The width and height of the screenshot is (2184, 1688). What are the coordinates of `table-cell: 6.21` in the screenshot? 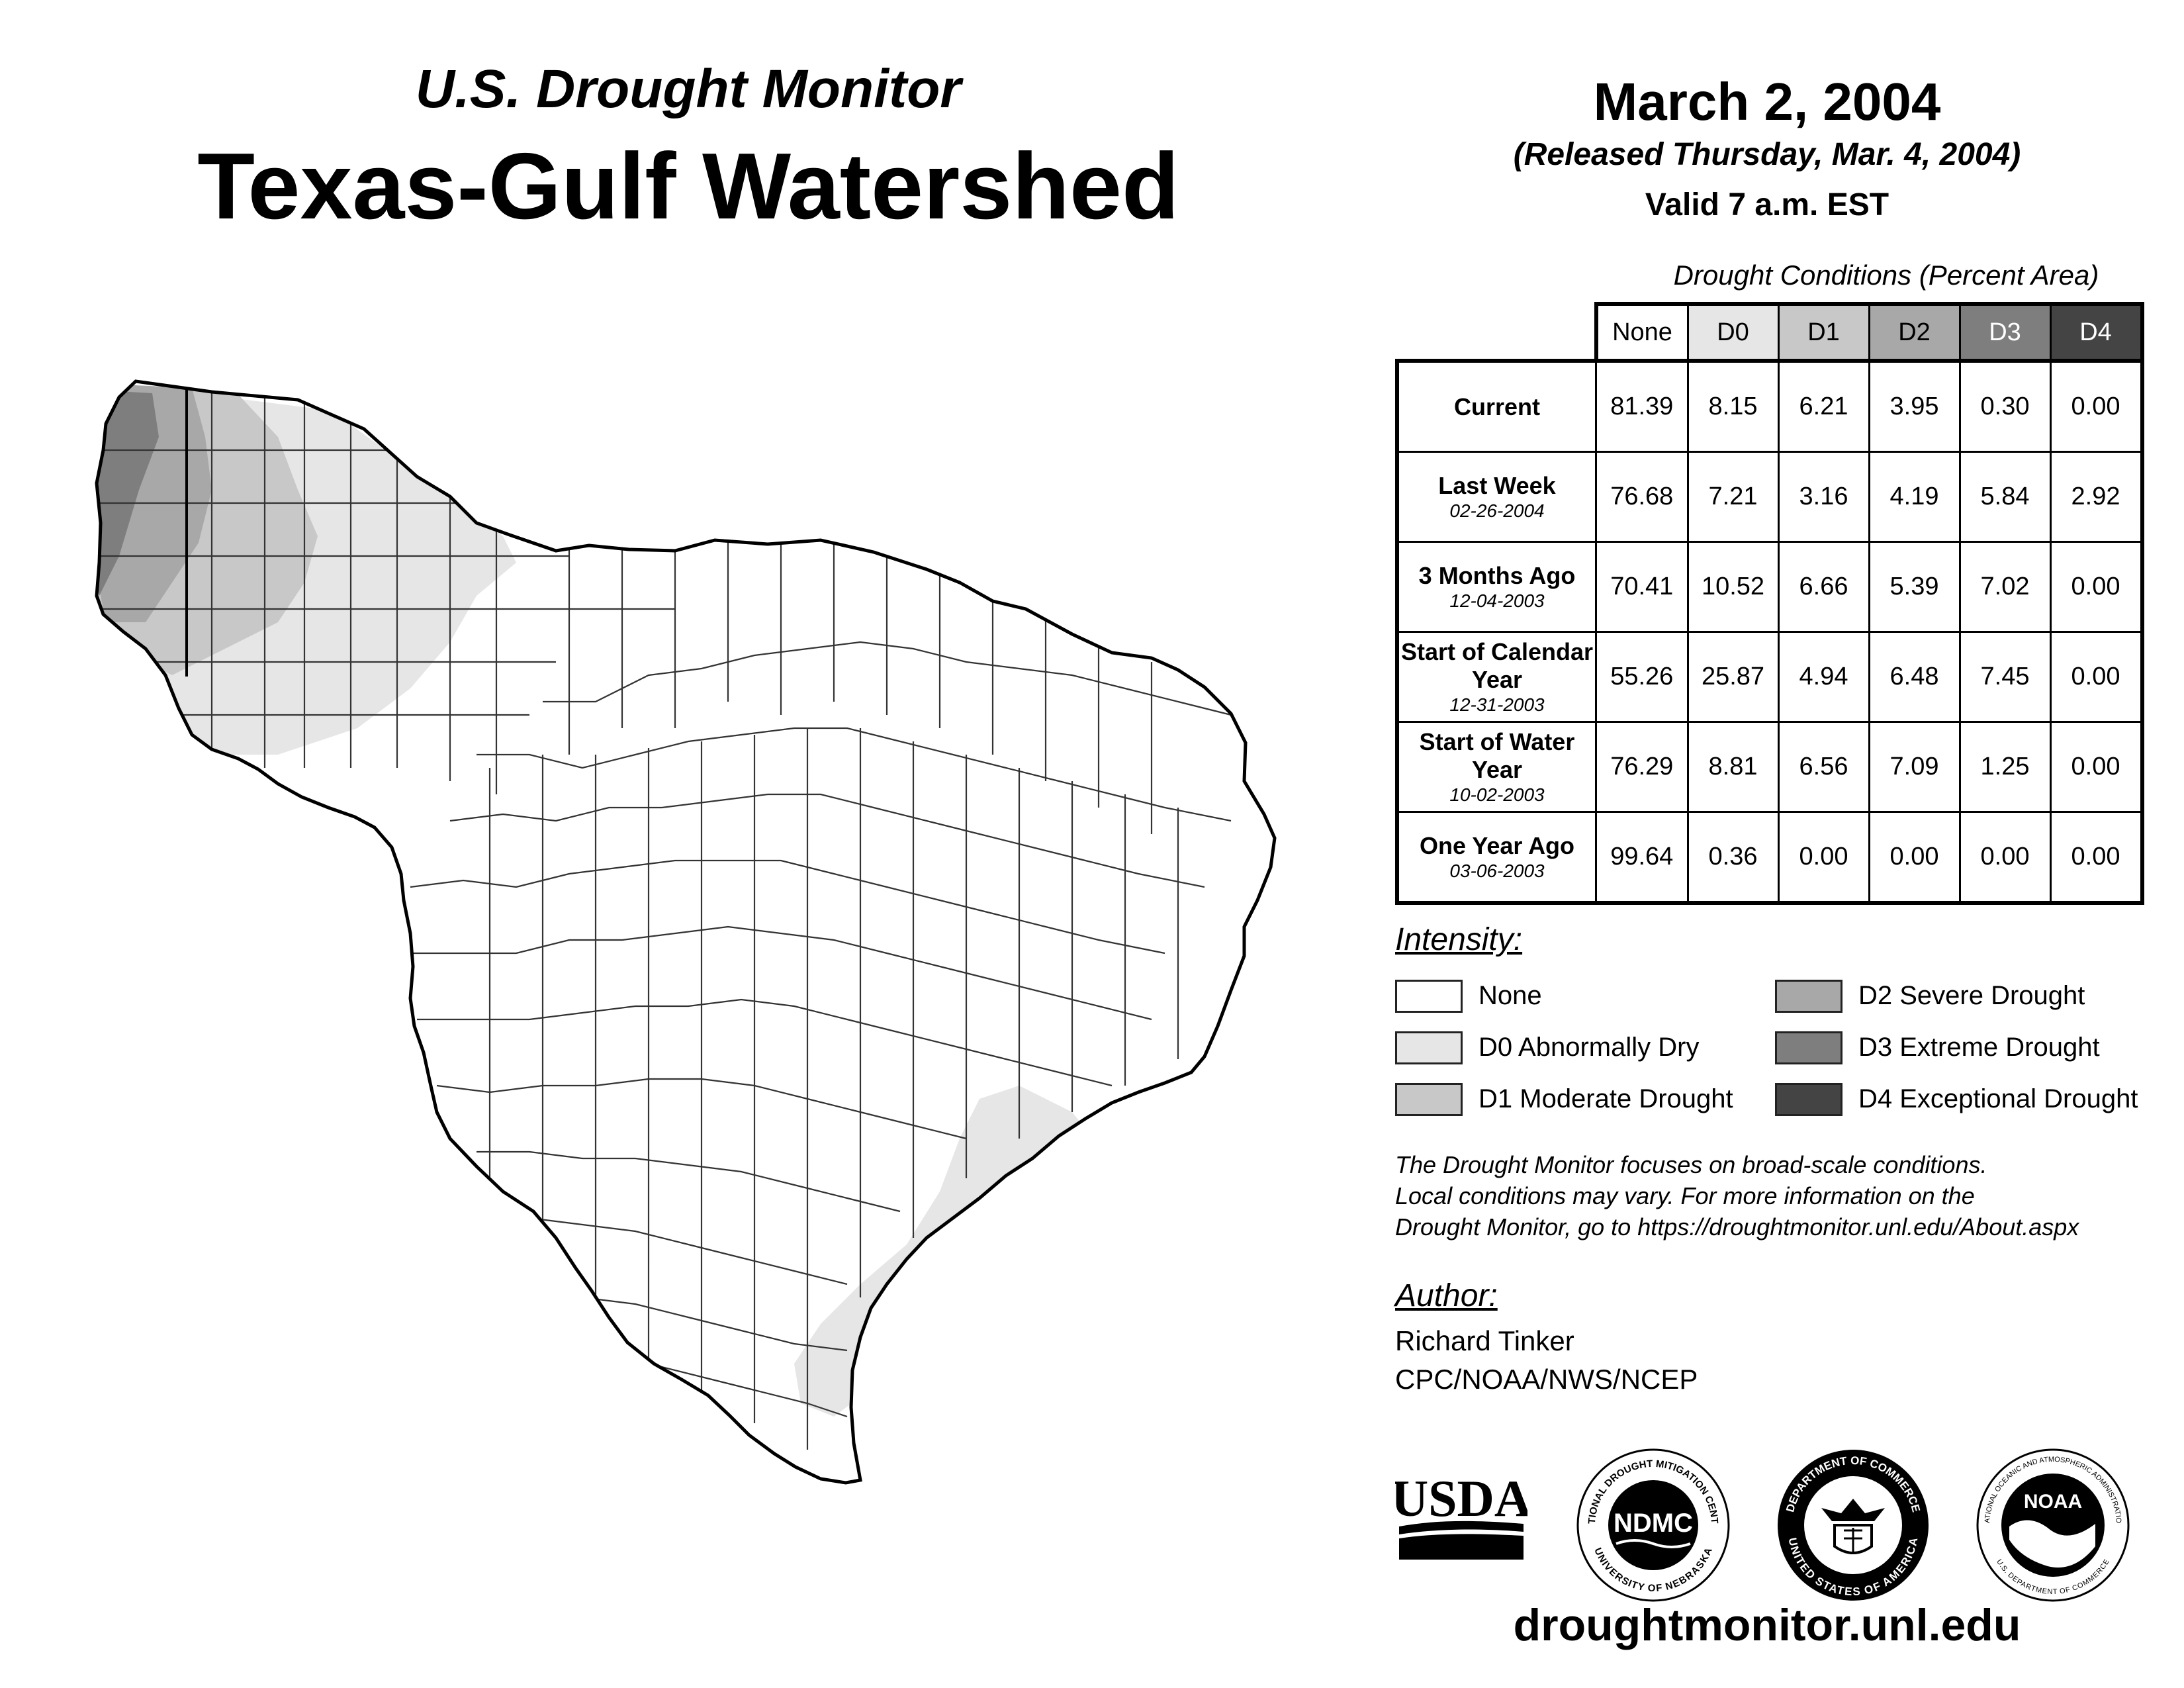 It's located at (1823, 406).